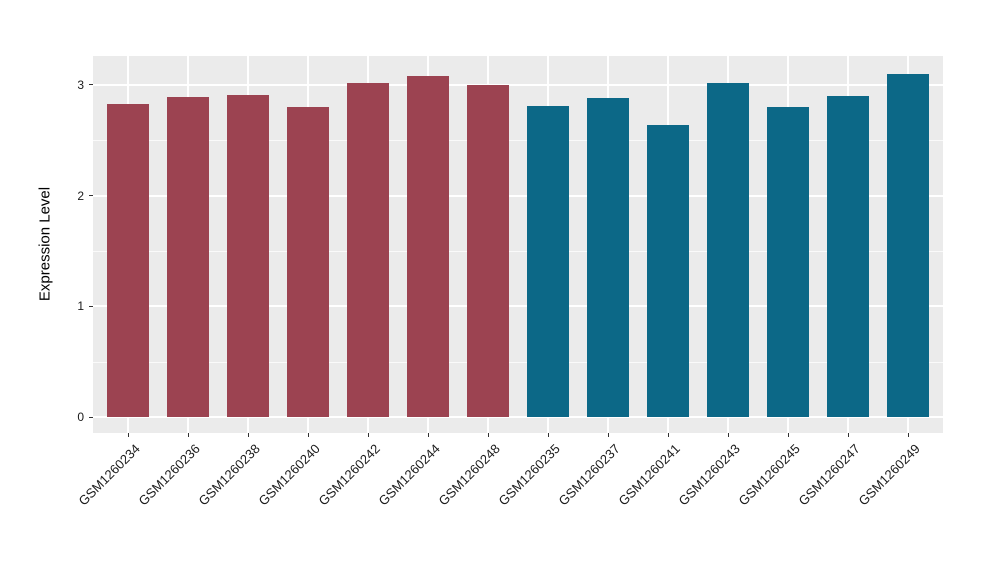 The width and height of the screenshot is (1000, 580). What do you see at coordinates (409, 475) in the screenshot?
I see `x-tick-label-text: GSM1260244` at bounding box center [409, 475].